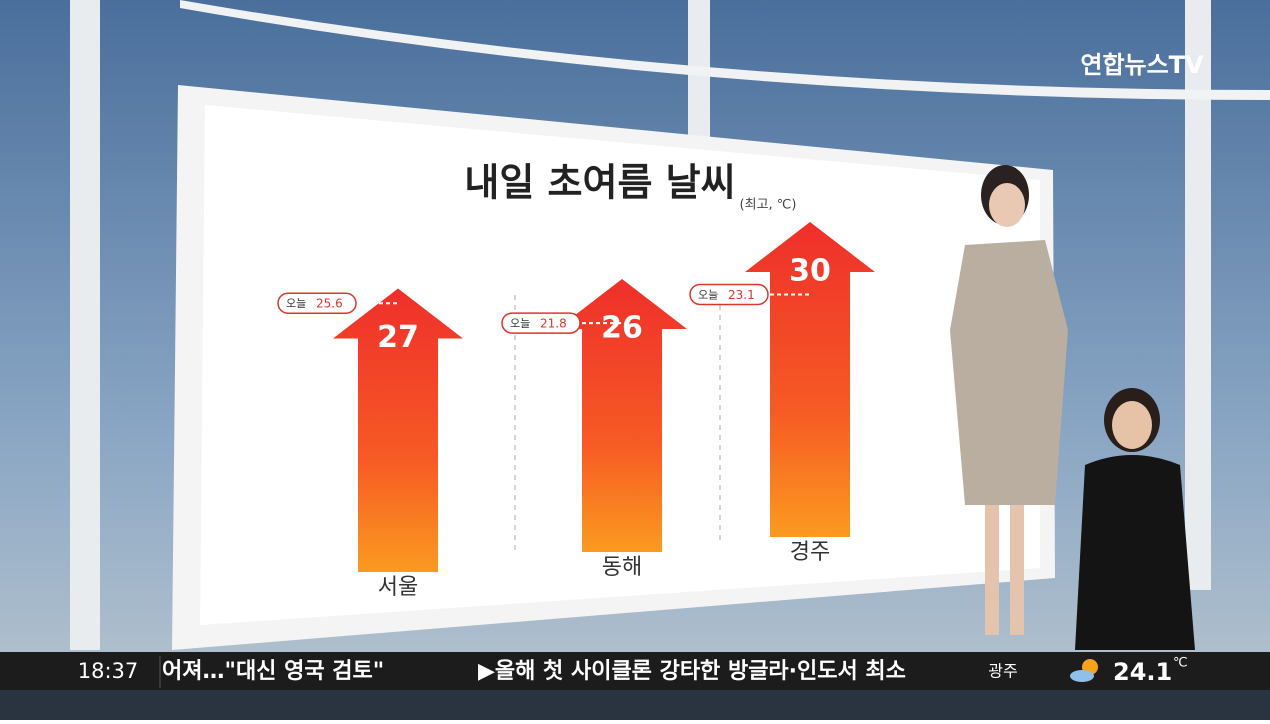 The width and height of the screenshot is (1270, 724). Describe the element at coordinates (1180, 663) in the screenshot. I see `weather-unit: ℃` at that location.